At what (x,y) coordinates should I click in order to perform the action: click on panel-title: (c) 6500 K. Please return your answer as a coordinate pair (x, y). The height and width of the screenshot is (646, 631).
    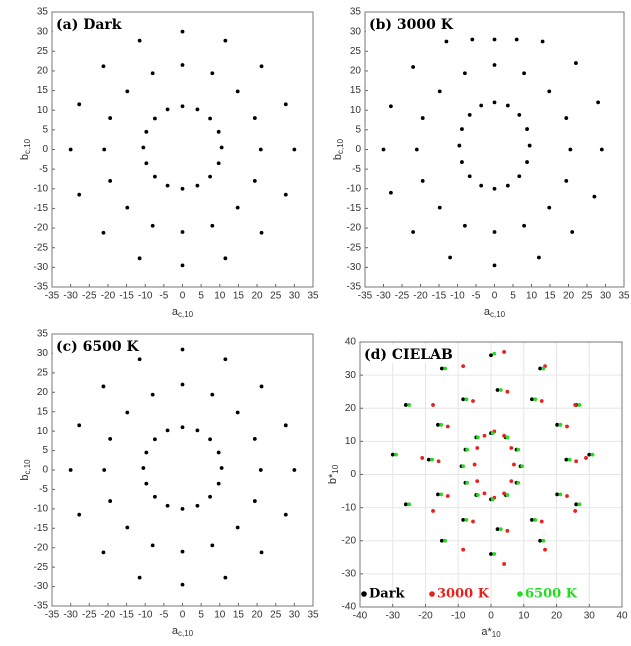
    Looking at the image, I should click on (97, 347).